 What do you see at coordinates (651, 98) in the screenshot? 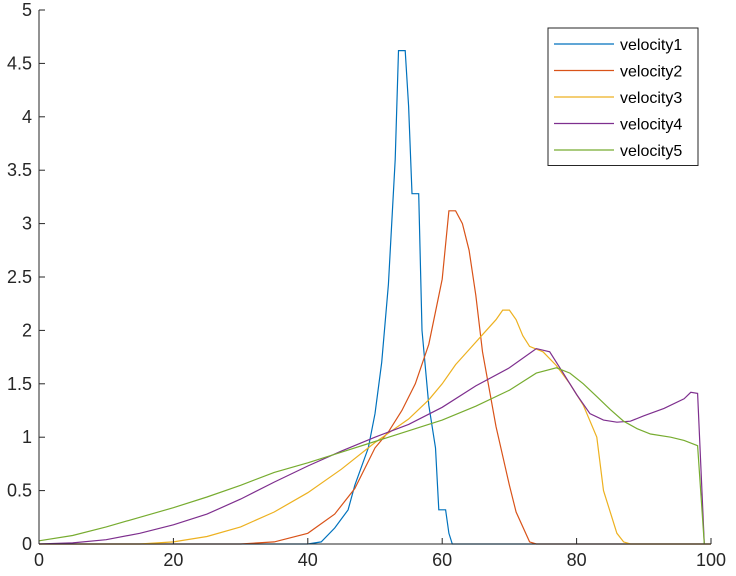
I see `legend-label-velocity3: velocity3` at bounding box center [651, 98].